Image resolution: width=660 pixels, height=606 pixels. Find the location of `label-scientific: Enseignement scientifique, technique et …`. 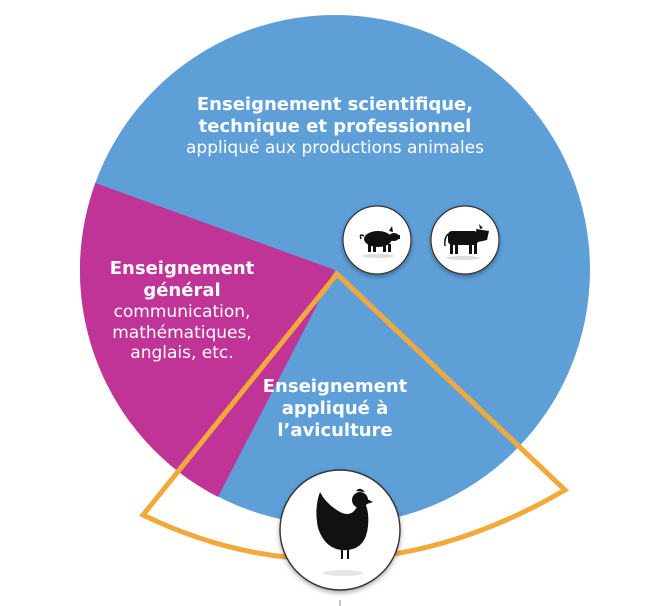

label-scientific: Enseignement scientifique, technique et … is located at coordinates (335, 126).